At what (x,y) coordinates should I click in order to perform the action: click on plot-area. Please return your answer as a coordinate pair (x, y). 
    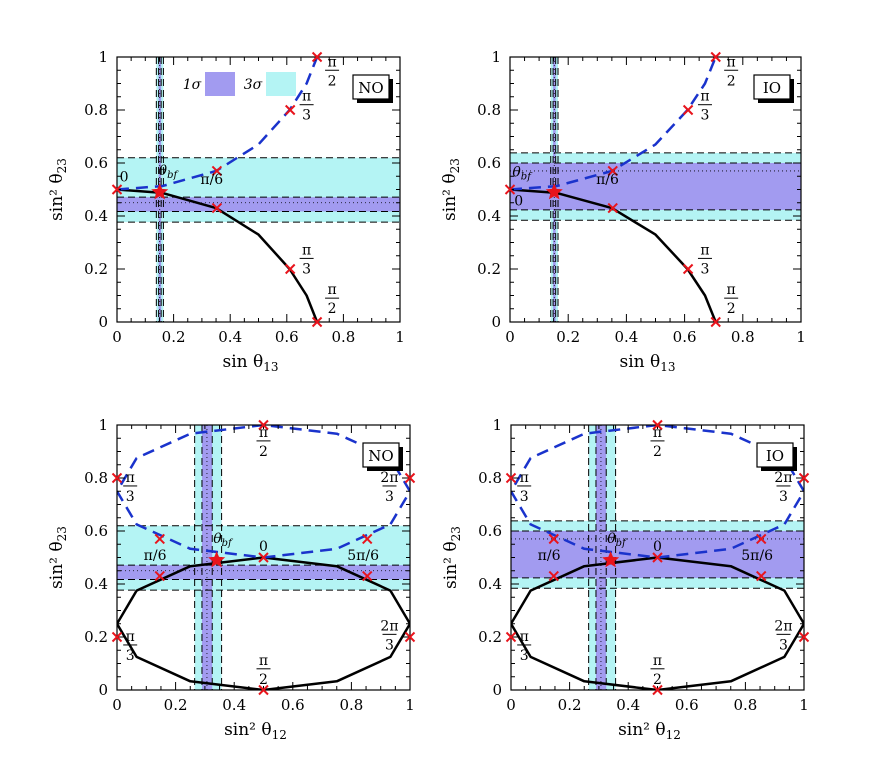
    Looking at the image, I should click on (657, 557).